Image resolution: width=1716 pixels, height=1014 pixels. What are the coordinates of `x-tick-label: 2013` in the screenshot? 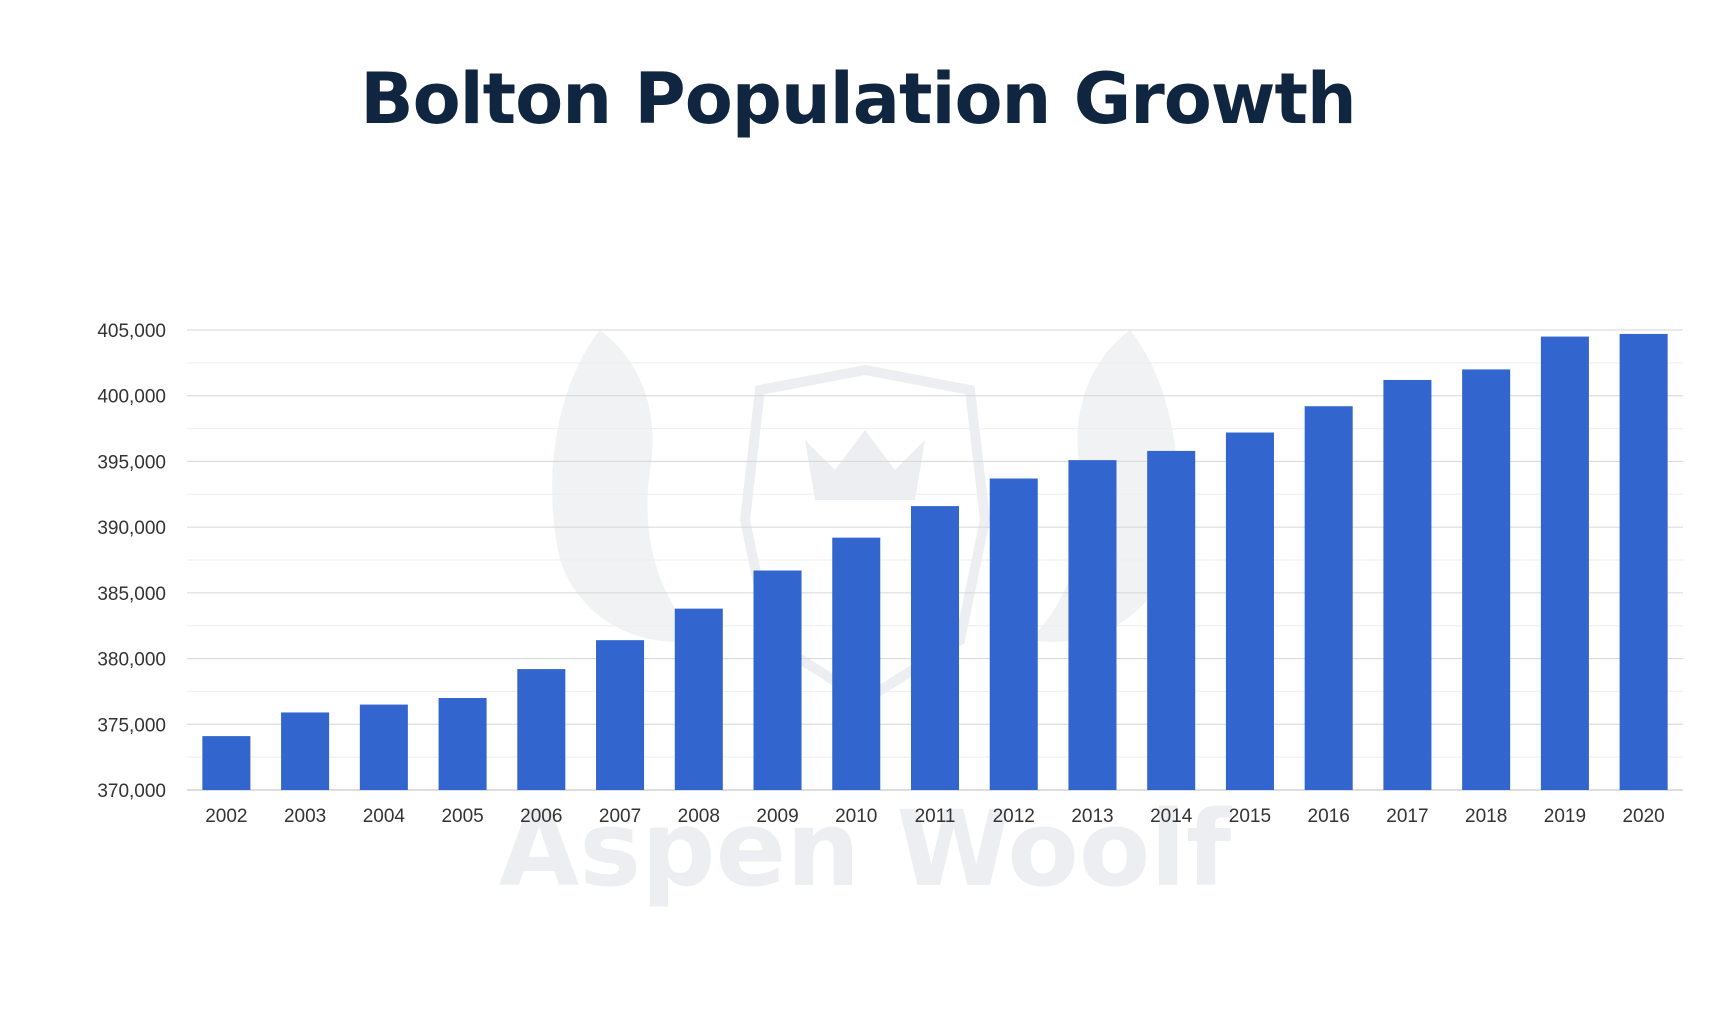 It's located at (1092, 816).